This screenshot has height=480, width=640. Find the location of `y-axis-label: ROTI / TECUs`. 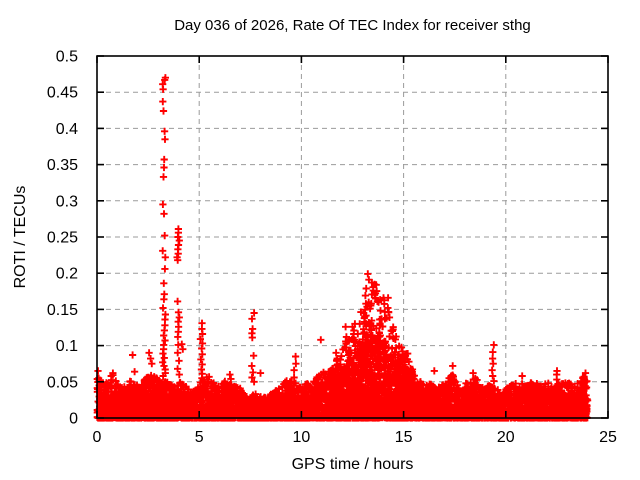

y-axis-label: ROTI / TECUs is located at coordinates (20, 237).